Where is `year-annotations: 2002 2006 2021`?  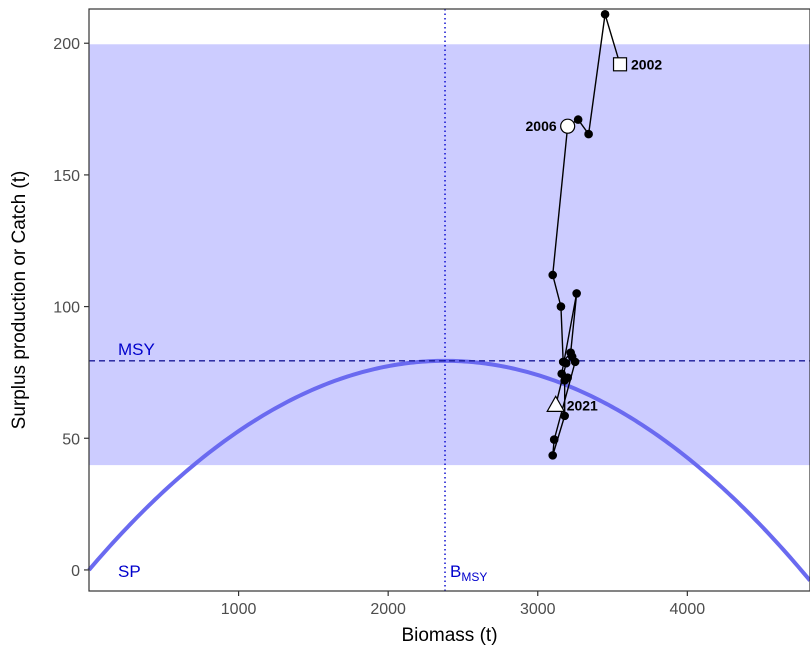
year-annotations: 2002 2006 2021 is located at coordinates (594, 234).